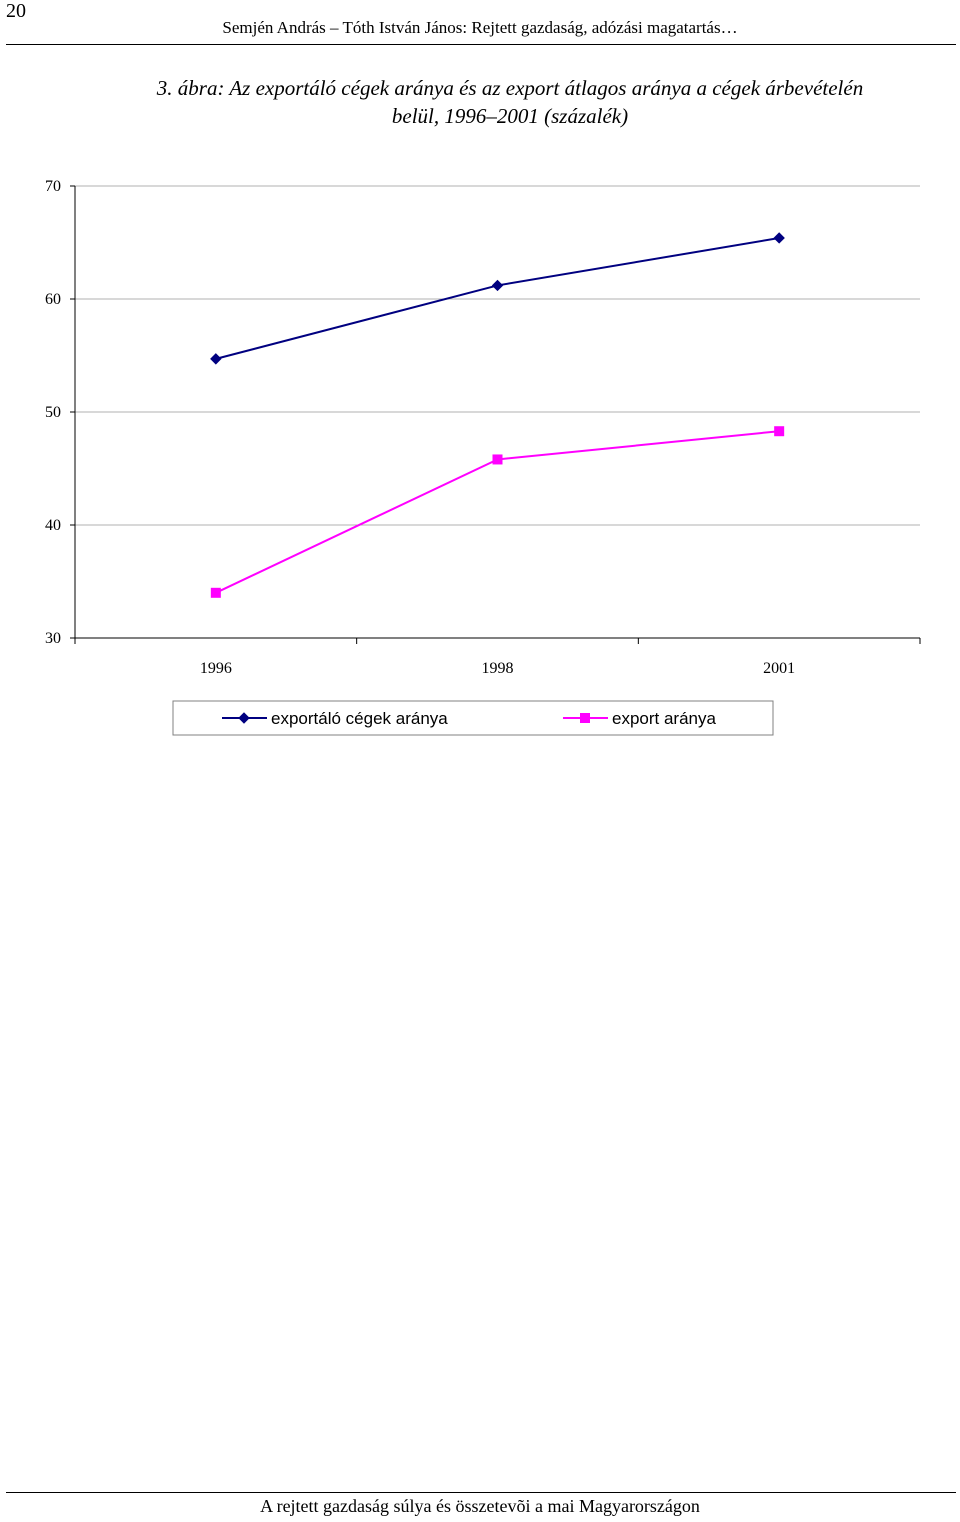 Image resolution: width=960 pixels, height=1522 pixels. I want to click on legend-box, so click(473, 718).